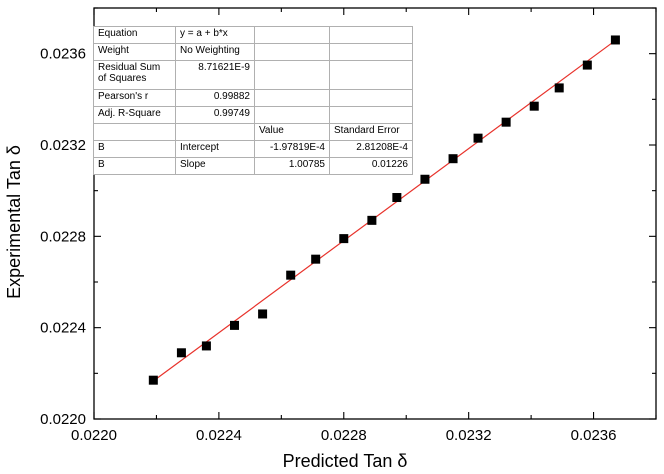 The height and width of the screenshot is (474, 664). Describe the element at coordinates (134, 35) in the screenshot. I see `equation-label: Equation` at that location.